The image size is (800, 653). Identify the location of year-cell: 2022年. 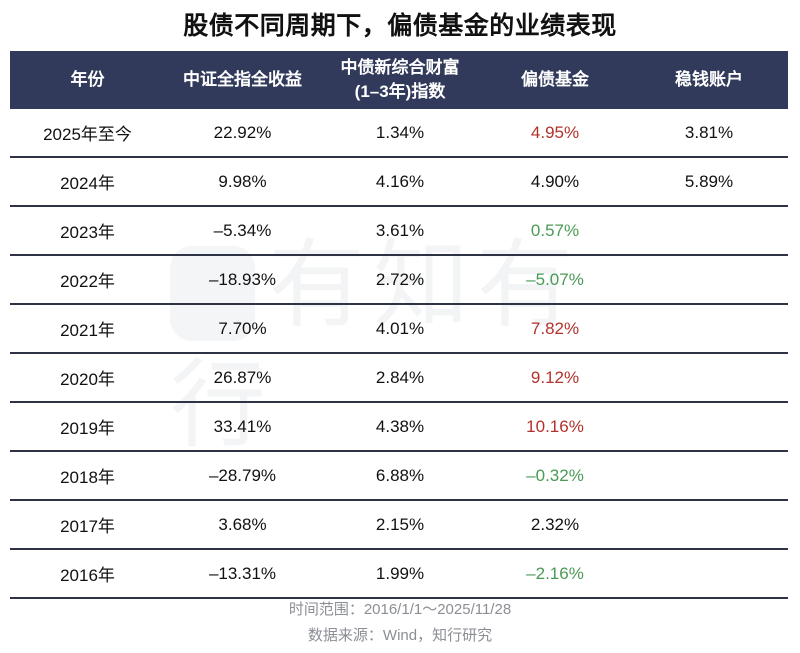
(87, 280).